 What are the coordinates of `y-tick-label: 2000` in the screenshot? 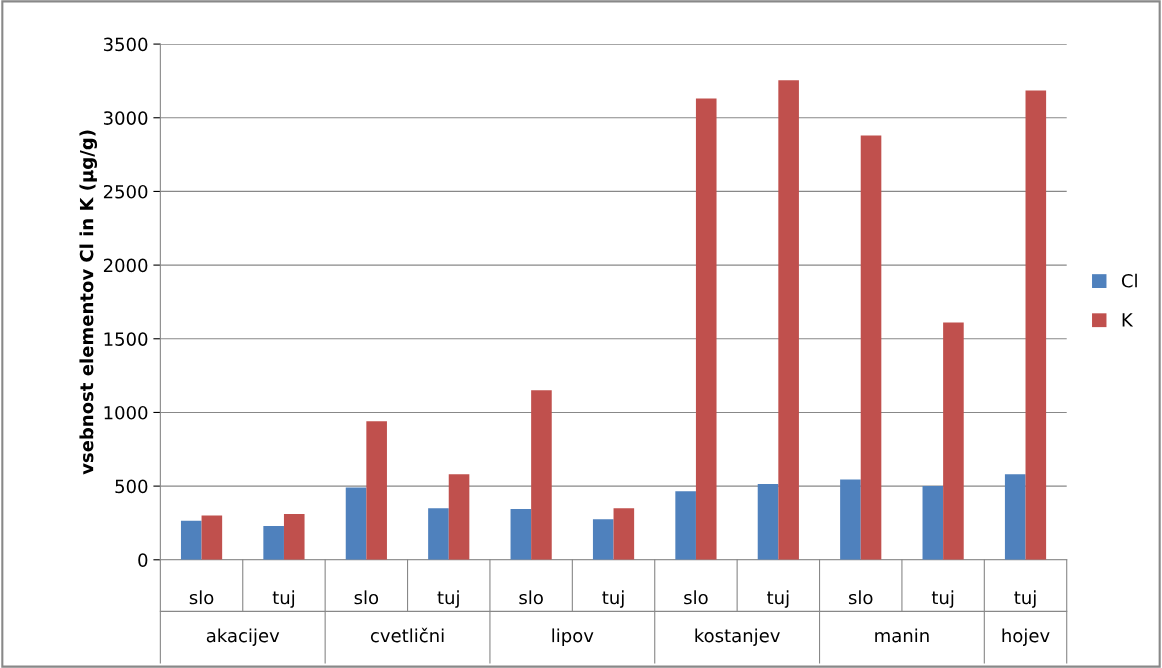 It's located at (125, 265).